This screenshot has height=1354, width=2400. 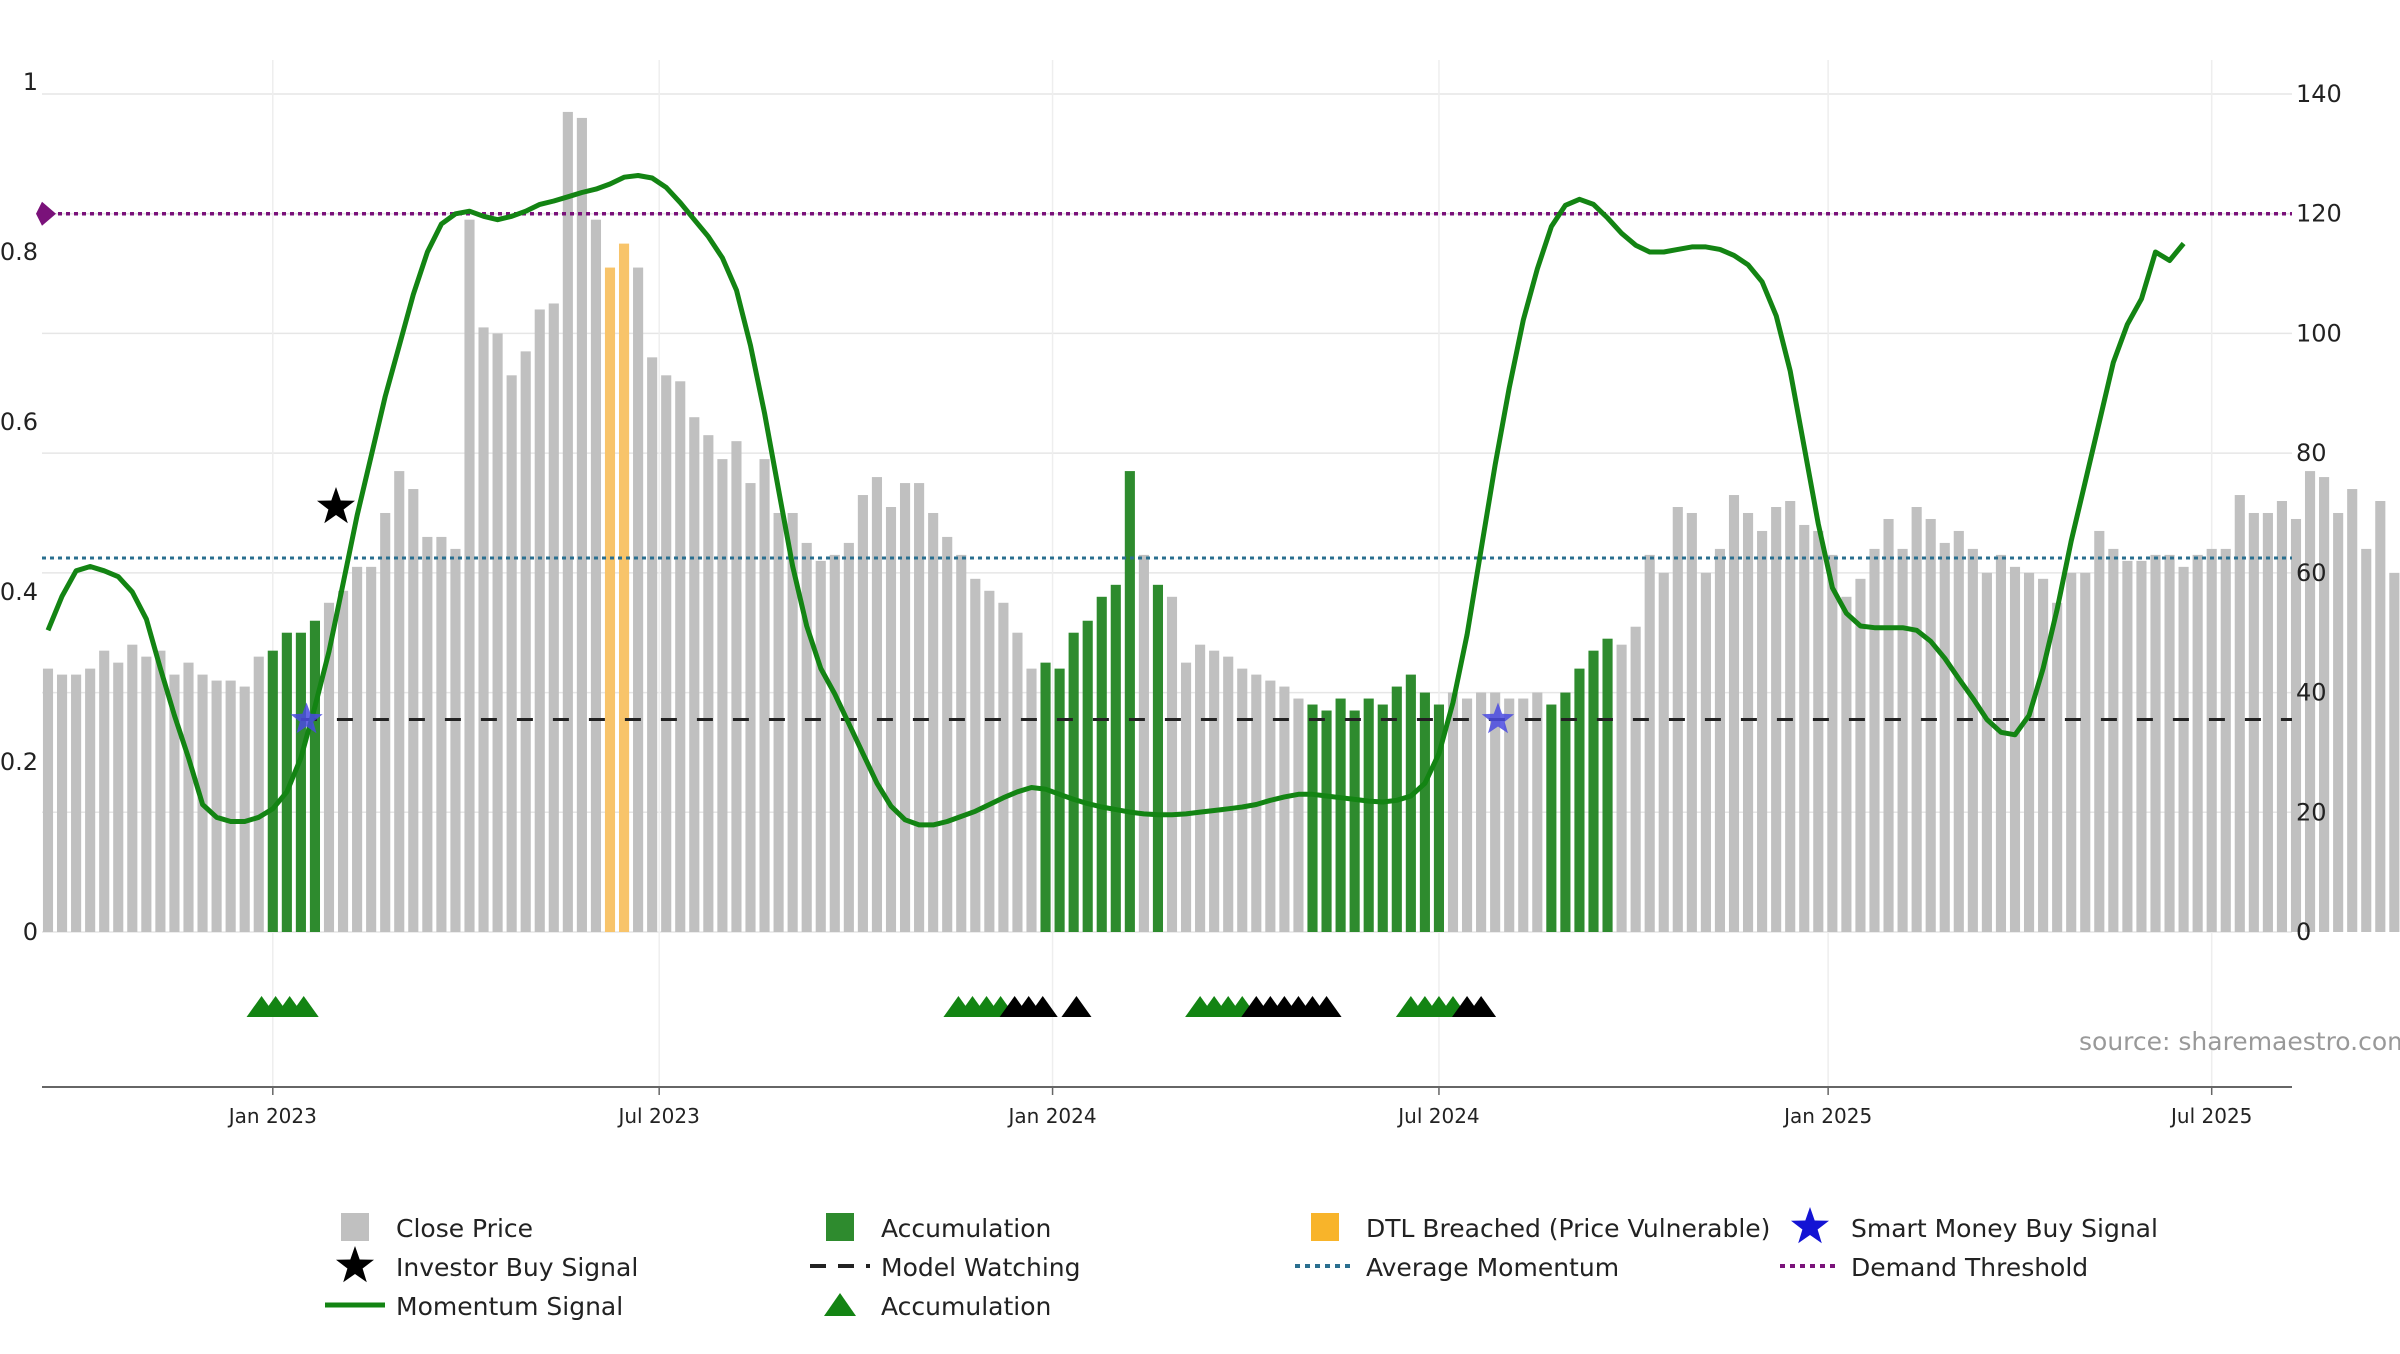 What do you see at coordinates (509, 1306) in the screenshot?
I see `legend-label-8: Momentum Signal` at bounding box center [509, 1306].